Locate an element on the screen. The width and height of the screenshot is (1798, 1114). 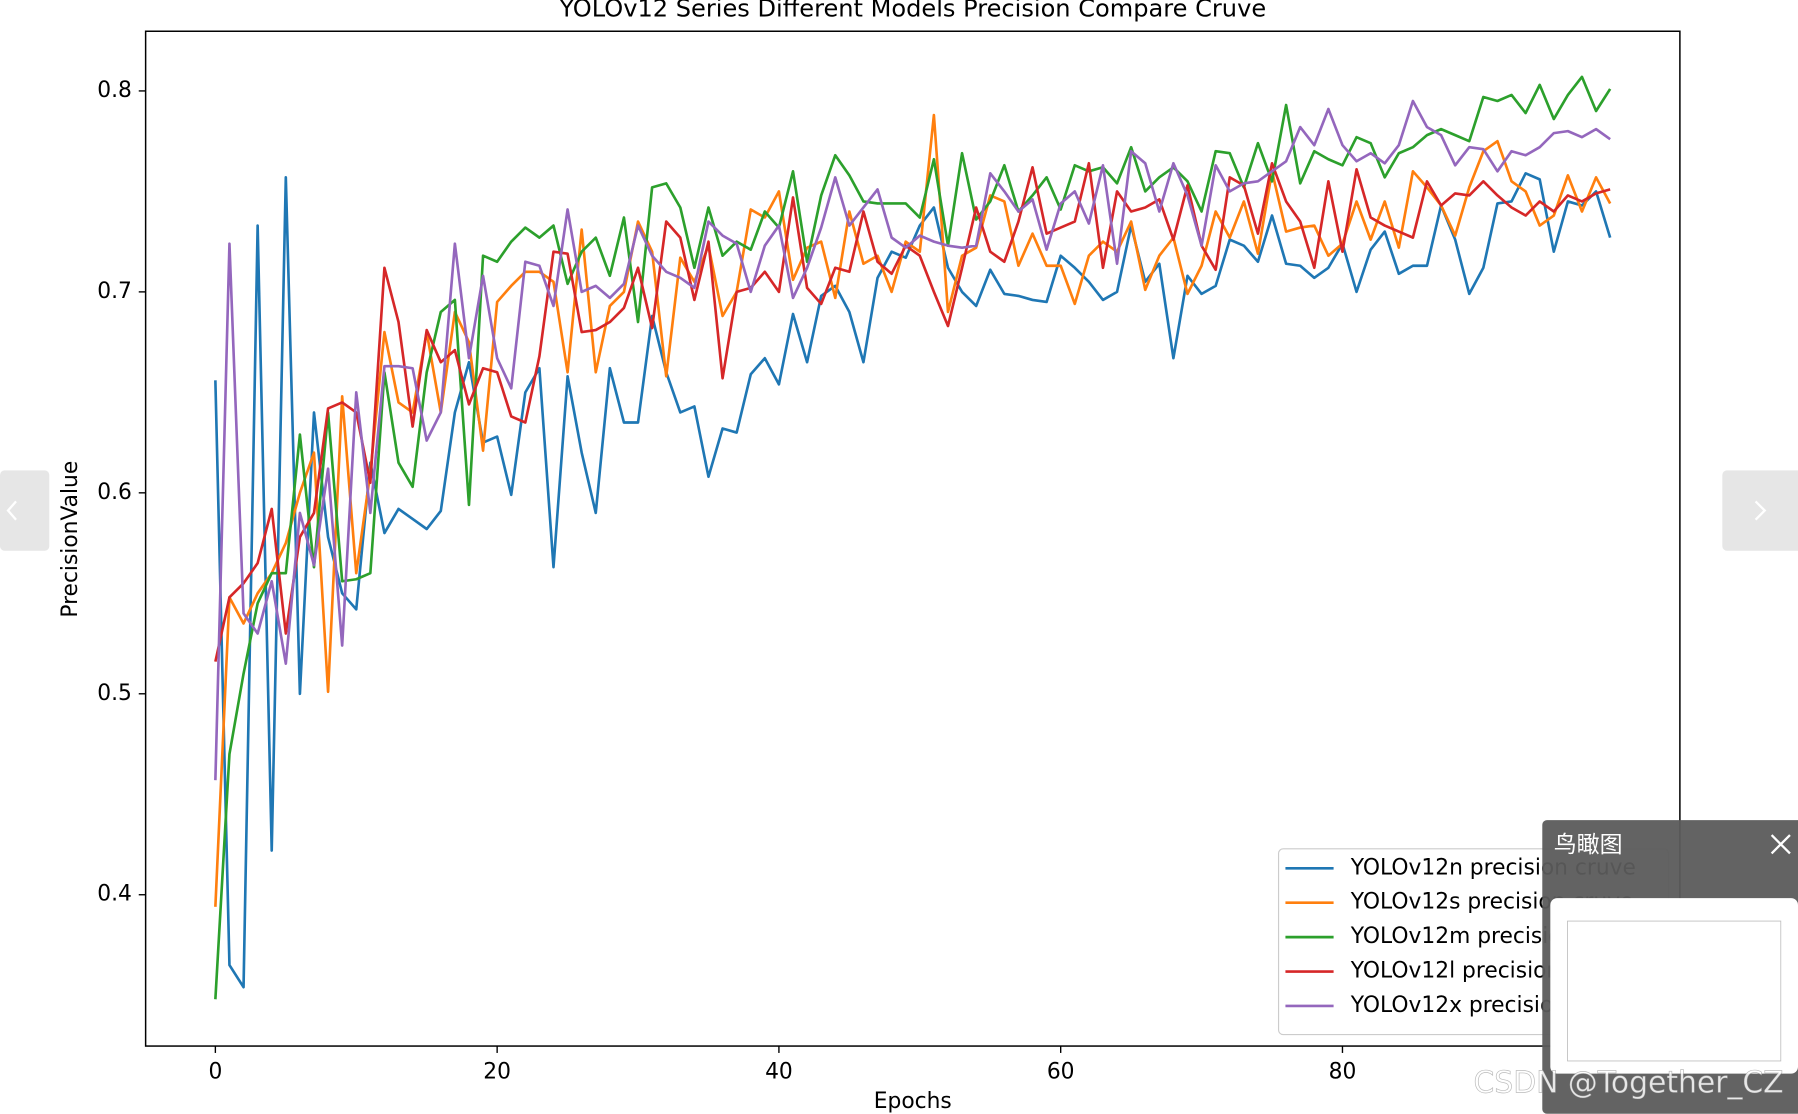
y-tick-label: 0.8 is located at coordinates (114, 90).